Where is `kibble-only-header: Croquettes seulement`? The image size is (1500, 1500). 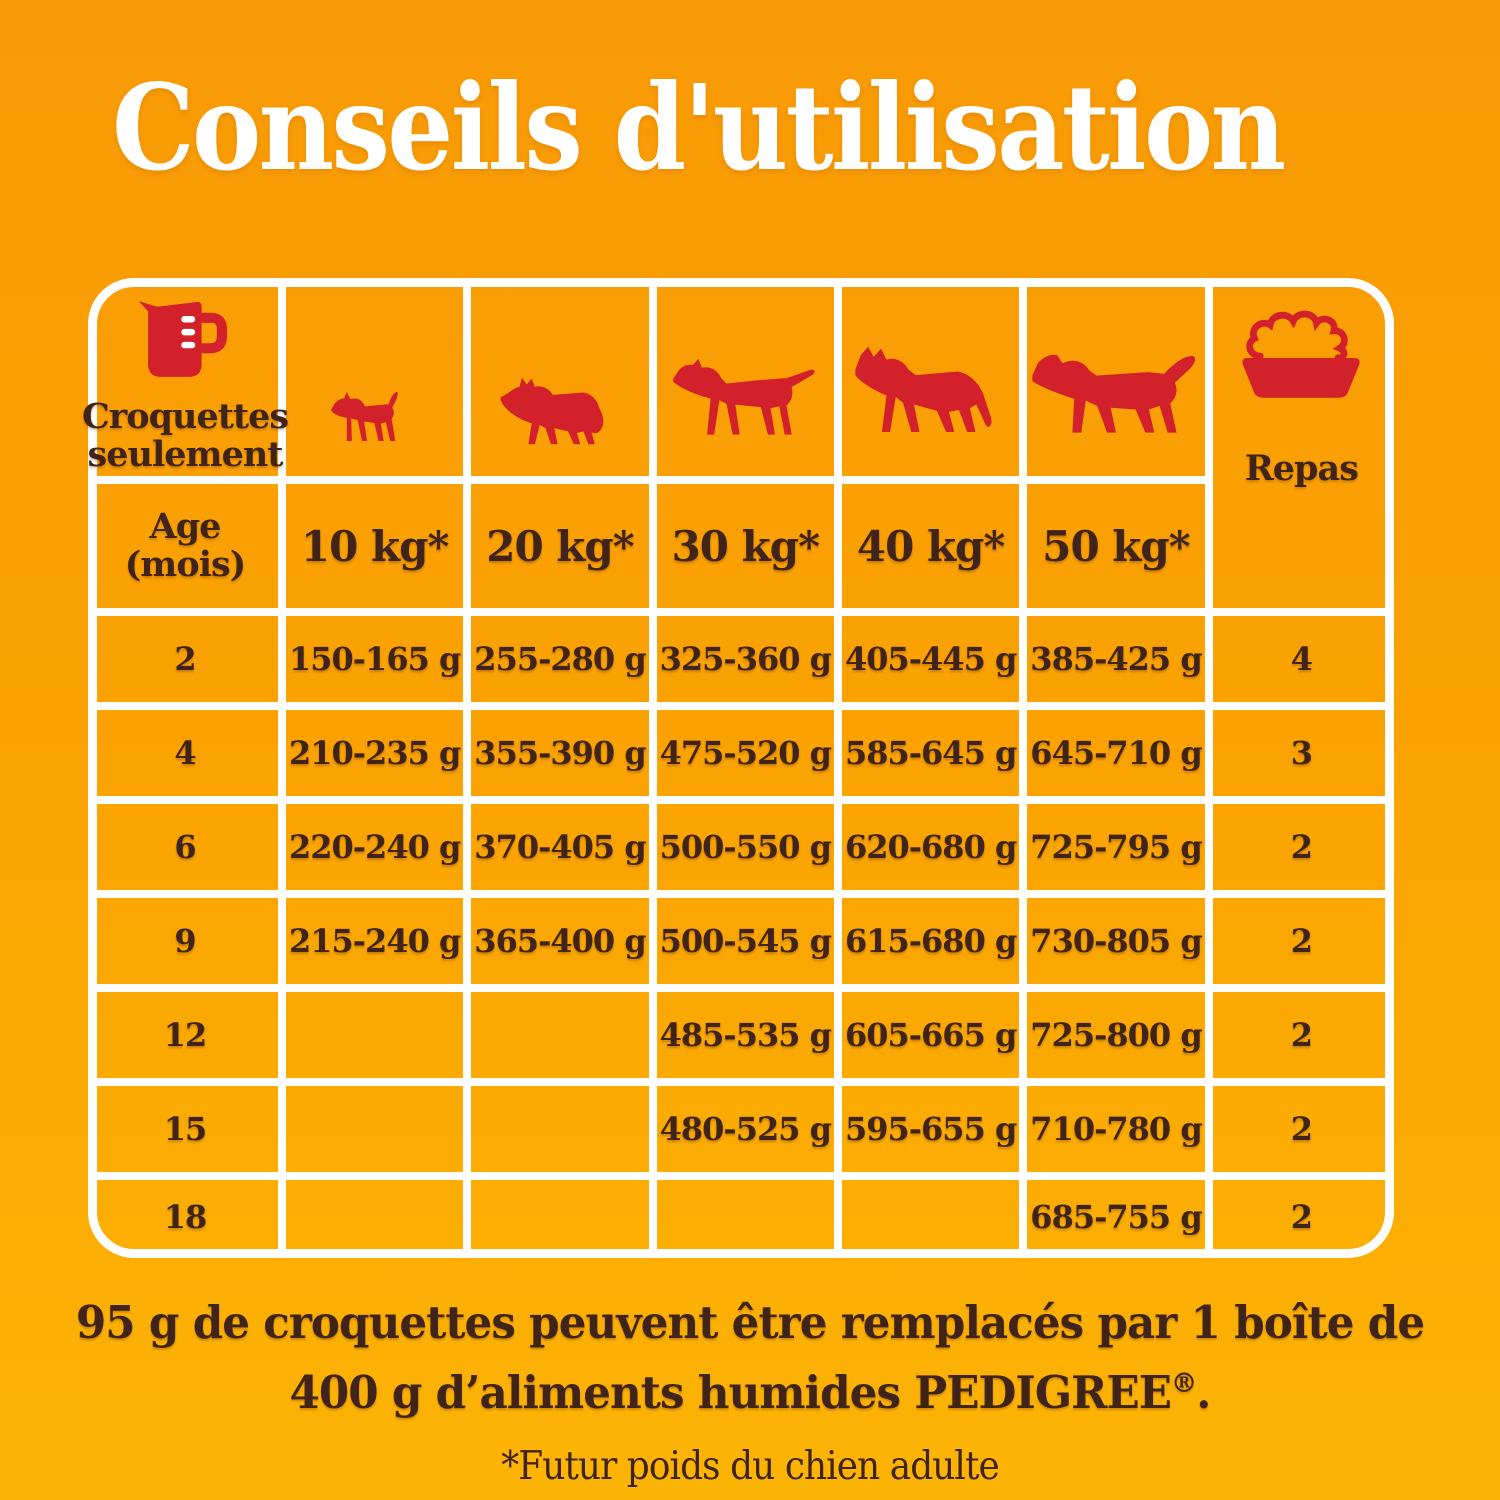 kibble-only-header: Croquettes seulement is located at coordinates (185, 379).